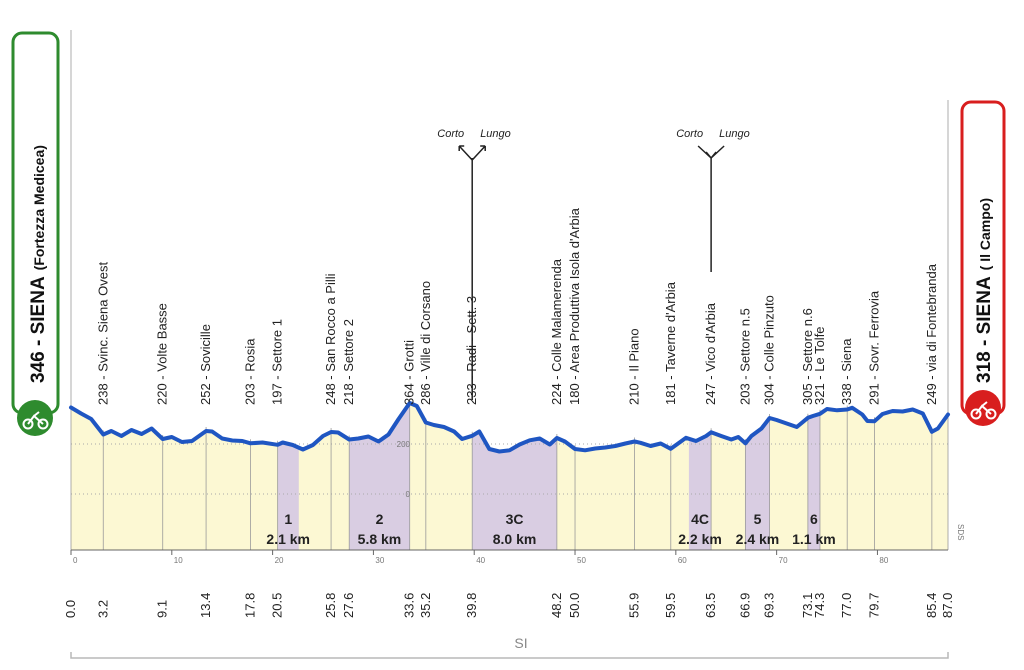 This screenshot has width=1024, height=670. I want to click on km-label-1: 3.2, so click(102, 609).